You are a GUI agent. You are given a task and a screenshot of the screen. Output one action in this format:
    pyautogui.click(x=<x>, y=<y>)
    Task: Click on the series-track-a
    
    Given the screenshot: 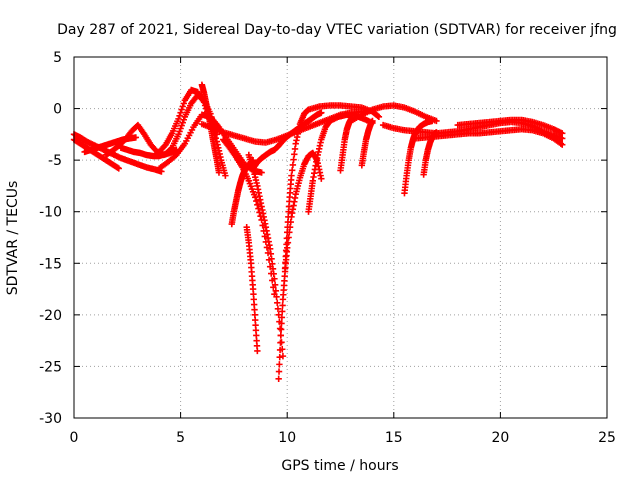 What is the action you would take?
    pyautogui.click(x=117, y=153)
    